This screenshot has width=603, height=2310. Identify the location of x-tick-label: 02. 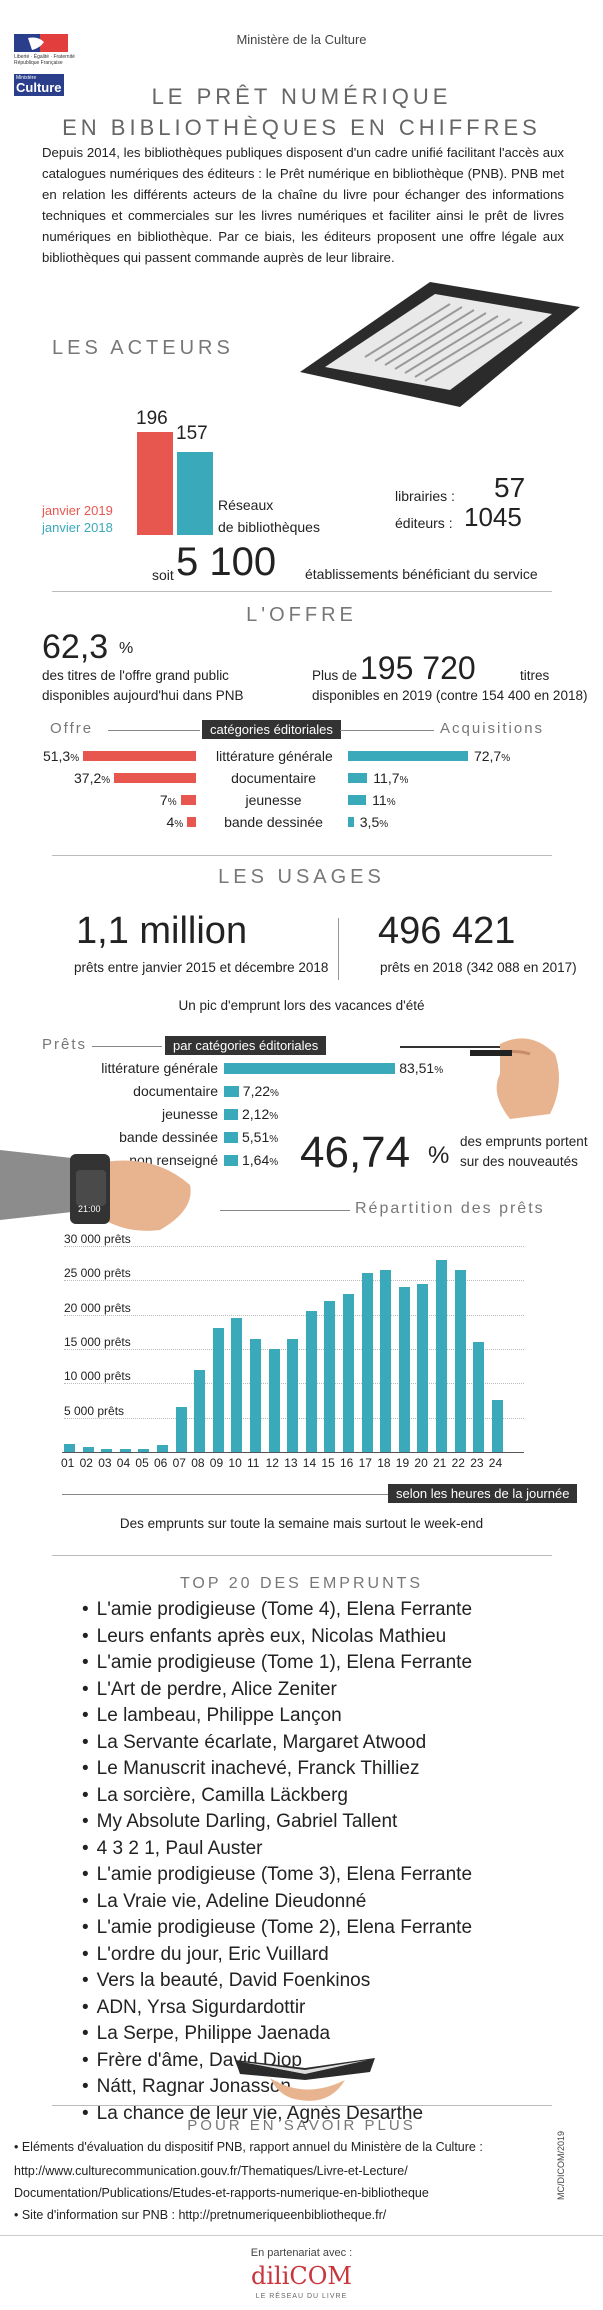
(86, 1463).